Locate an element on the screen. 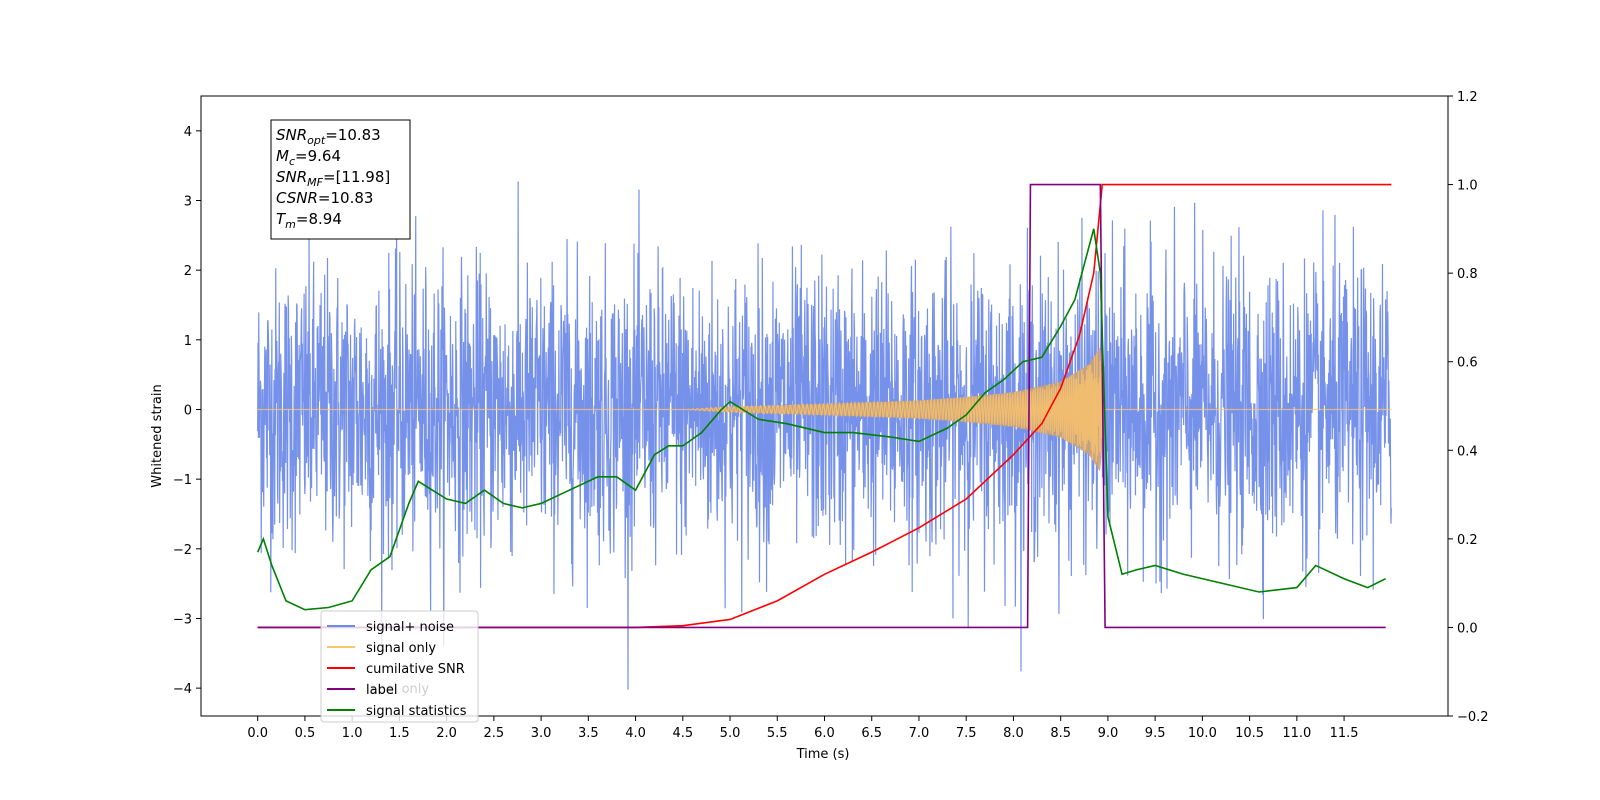 The width and height of the screenshot is (1600, 800). x-tick-label: 9.5 is located at coordinates (1155, 733).